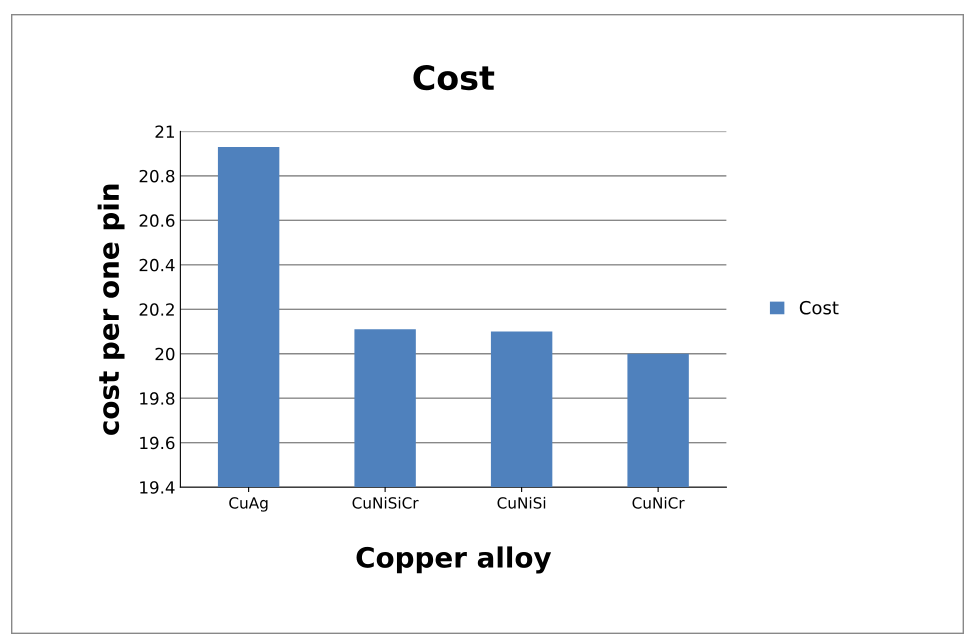 The width and height of the screenshot is (975, 641). Describe the element at coordinates (165, 131) in the screenshot. I see `y-tick-label: 21` at that location.